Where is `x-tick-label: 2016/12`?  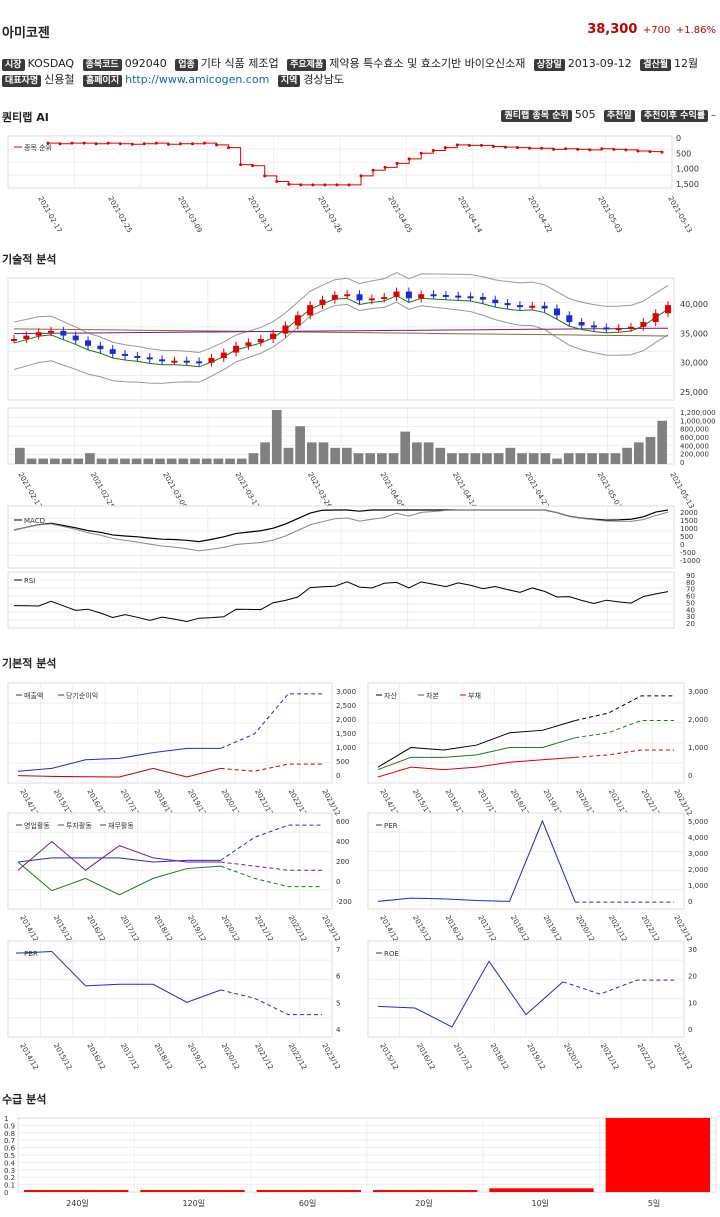
x-tick-label: 2016/12 is located at coordinates (95, 928).